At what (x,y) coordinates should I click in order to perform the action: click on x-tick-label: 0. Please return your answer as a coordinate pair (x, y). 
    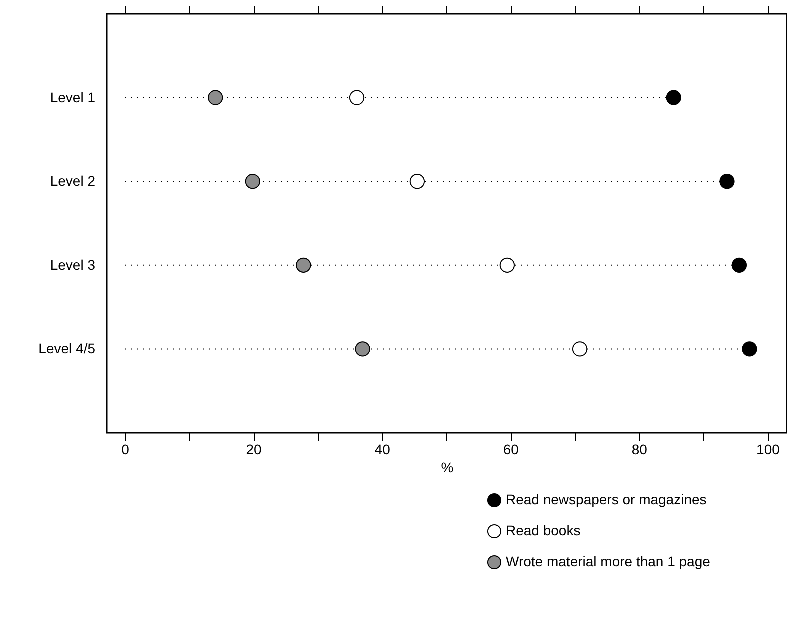
    Looking at the image, I should click on (126, 450).